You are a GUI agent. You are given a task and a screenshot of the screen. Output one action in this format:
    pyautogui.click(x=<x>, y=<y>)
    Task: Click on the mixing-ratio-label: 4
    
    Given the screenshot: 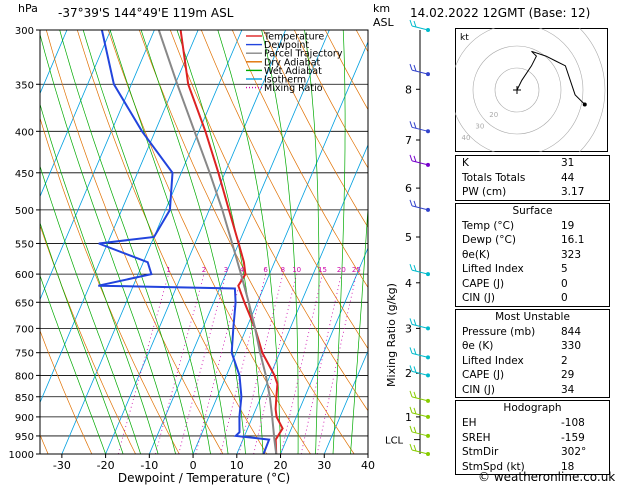 What is the action you would take?
    pyautogui.click(x=242, y=270)
    